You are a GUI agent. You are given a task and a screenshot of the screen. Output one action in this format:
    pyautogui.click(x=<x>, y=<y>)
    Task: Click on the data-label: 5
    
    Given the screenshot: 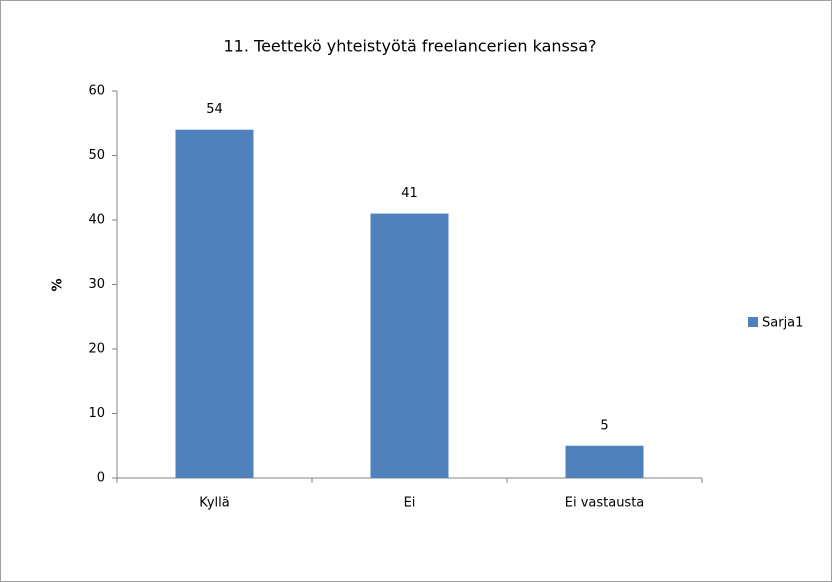 What is the action you would take?
    pyautogui.click(x=604, y=425)
    